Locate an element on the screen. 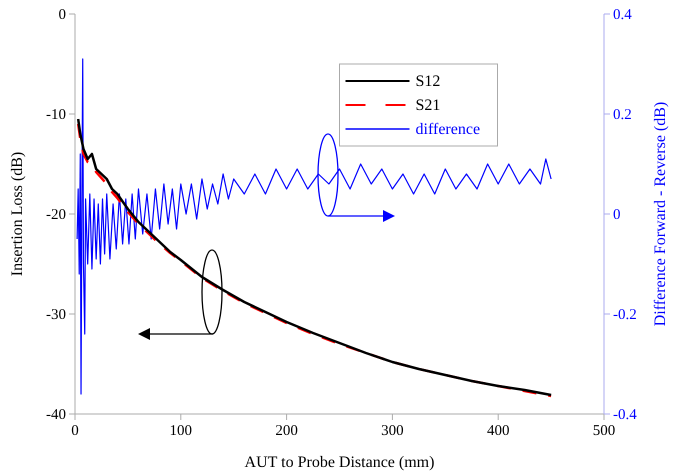  y-tick-label: 0 is located at coordinates (62, 15).